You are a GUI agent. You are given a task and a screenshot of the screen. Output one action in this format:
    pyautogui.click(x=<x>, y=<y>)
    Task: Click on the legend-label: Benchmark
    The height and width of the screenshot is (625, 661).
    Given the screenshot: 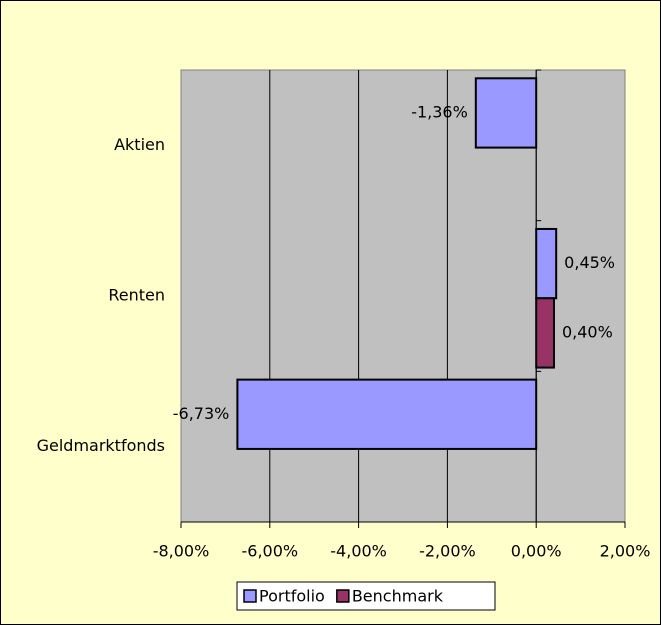 What is the action you would take?
    pyautogui.click(x=398, y=596)
    